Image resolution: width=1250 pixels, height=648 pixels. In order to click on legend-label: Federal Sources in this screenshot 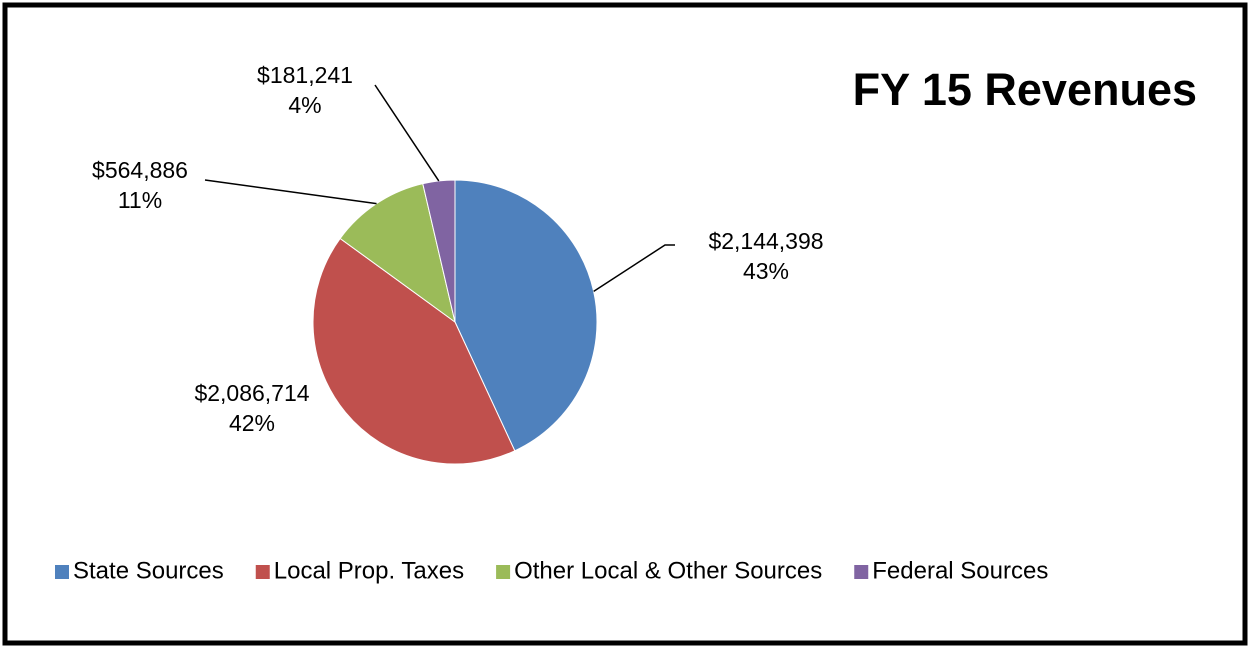, I will do `click(960, 570)`.